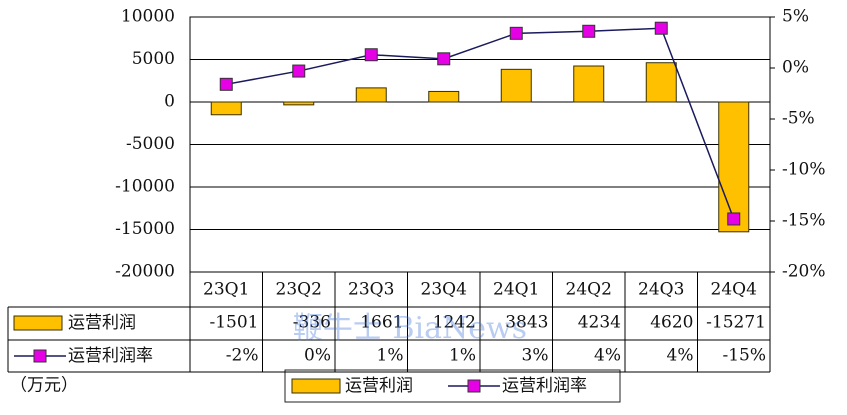 This screenshot has height=415, width=847. I want to click on y2-tick-label: -20%, so click(804, 272).